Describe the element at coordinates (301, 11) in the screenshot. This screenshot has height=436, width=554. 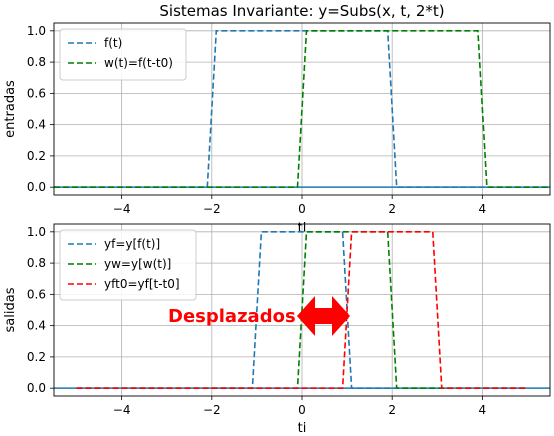
I see `figure-title: Sistemas Invariante: y=Subs(x, t, 2*t)` at that location.